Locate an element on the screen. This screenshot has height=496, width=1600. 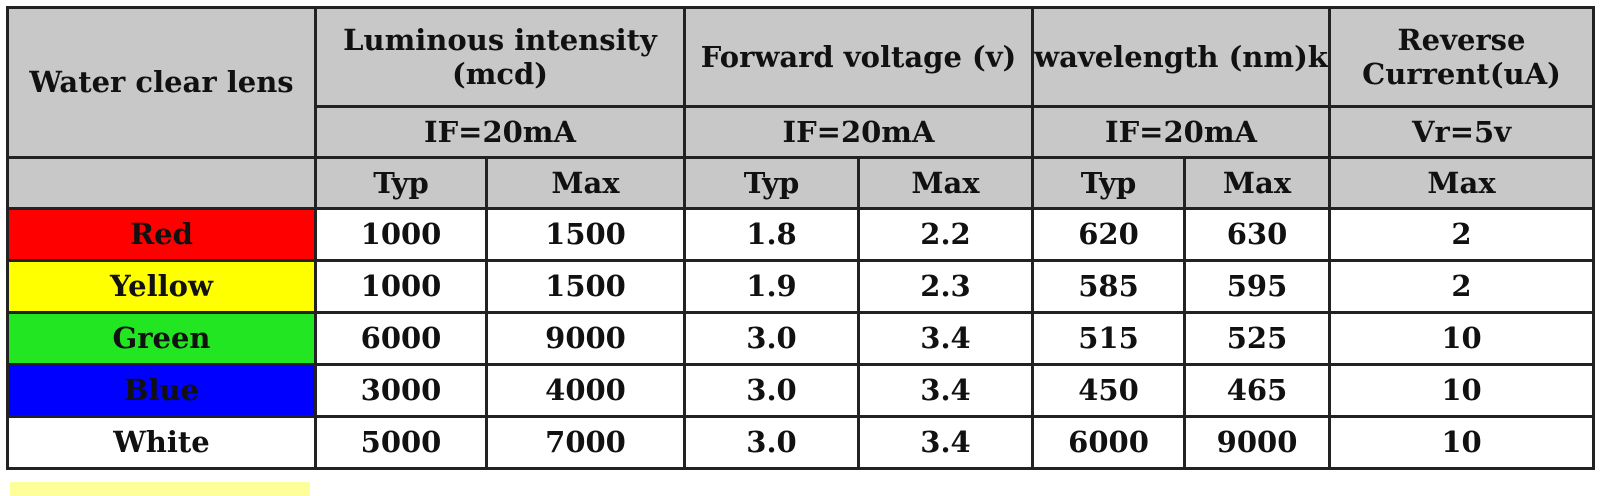
table-cell: 7000 is located at coordinates (585, 442).